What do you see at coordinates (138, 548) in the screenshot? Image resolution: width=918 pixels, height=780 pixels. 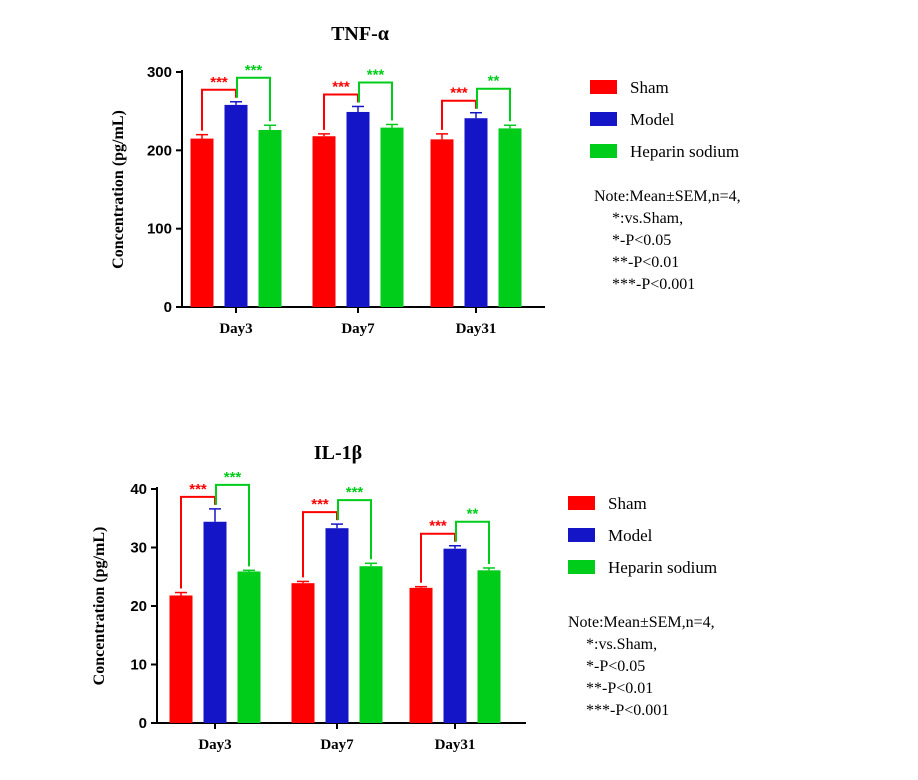 I see `y-tick-label: 30` at bounding box center [138, 548].